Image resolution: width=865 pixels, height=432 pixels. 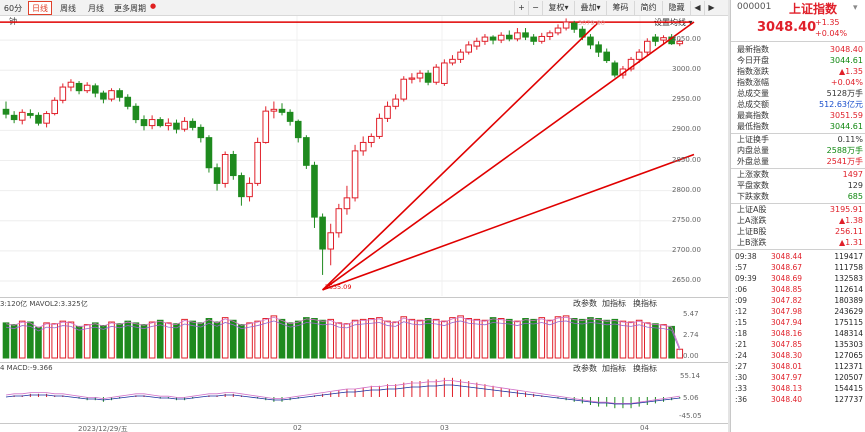 What do you see at coordinates (648, 8) in the screenshot?
I see `simple-button: 简约` at bounding box center [648, 8].